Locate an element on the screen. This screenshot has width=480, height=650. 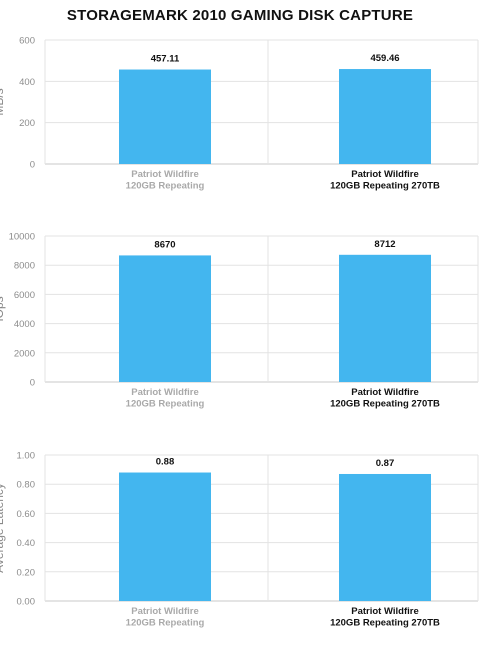
y-tick-label: 0.20 is located at coordinates (26, 572).